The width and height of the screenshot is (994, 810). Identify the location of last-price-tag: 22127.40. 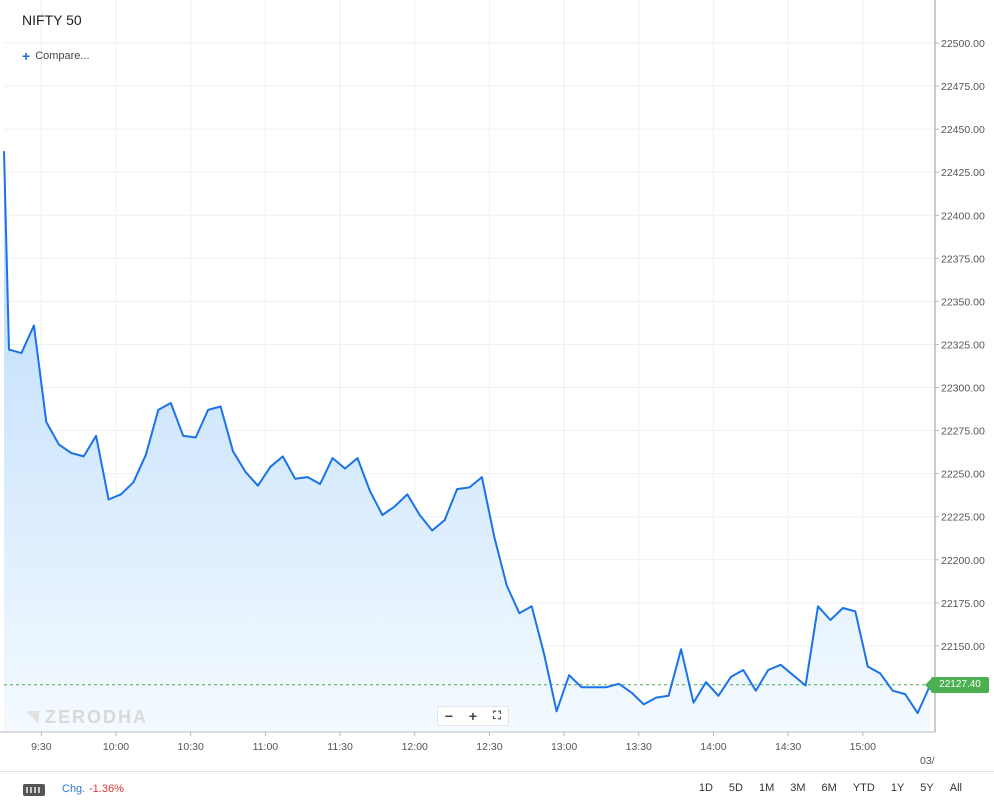
(957, 684).